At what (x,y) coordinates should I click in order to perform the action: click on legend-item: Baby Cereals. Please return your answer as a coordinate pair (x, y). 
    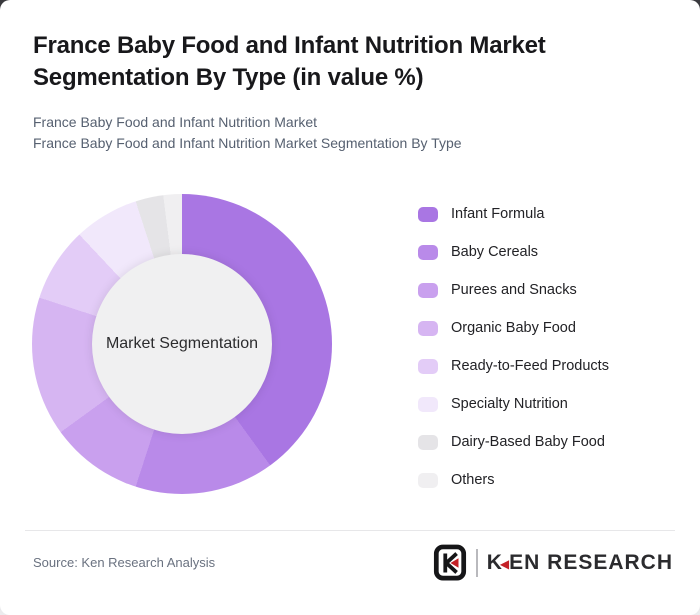
    Looking at the image, I should click on (548, 252).